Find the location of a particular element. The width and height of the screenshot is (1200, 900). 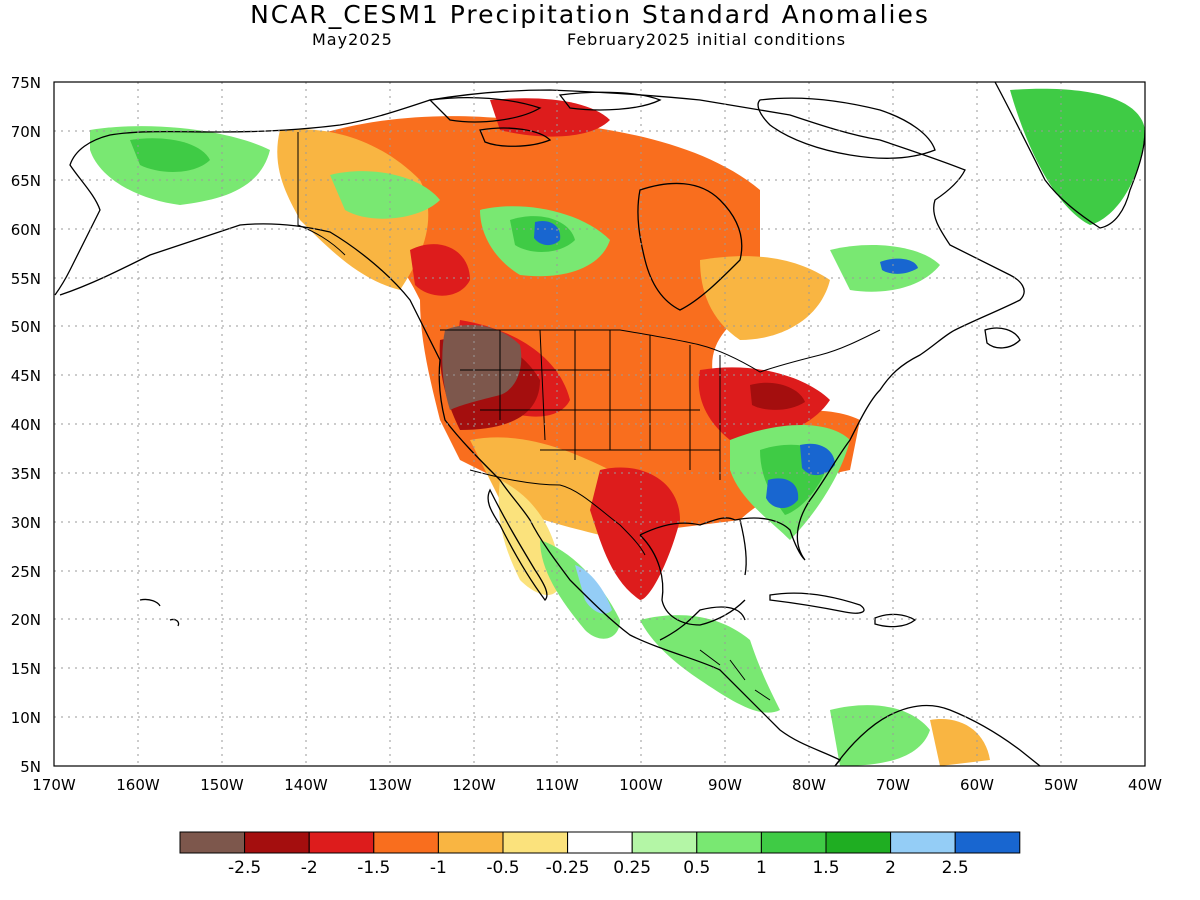

lon-label: 120W is located at coordinates (474, 785).